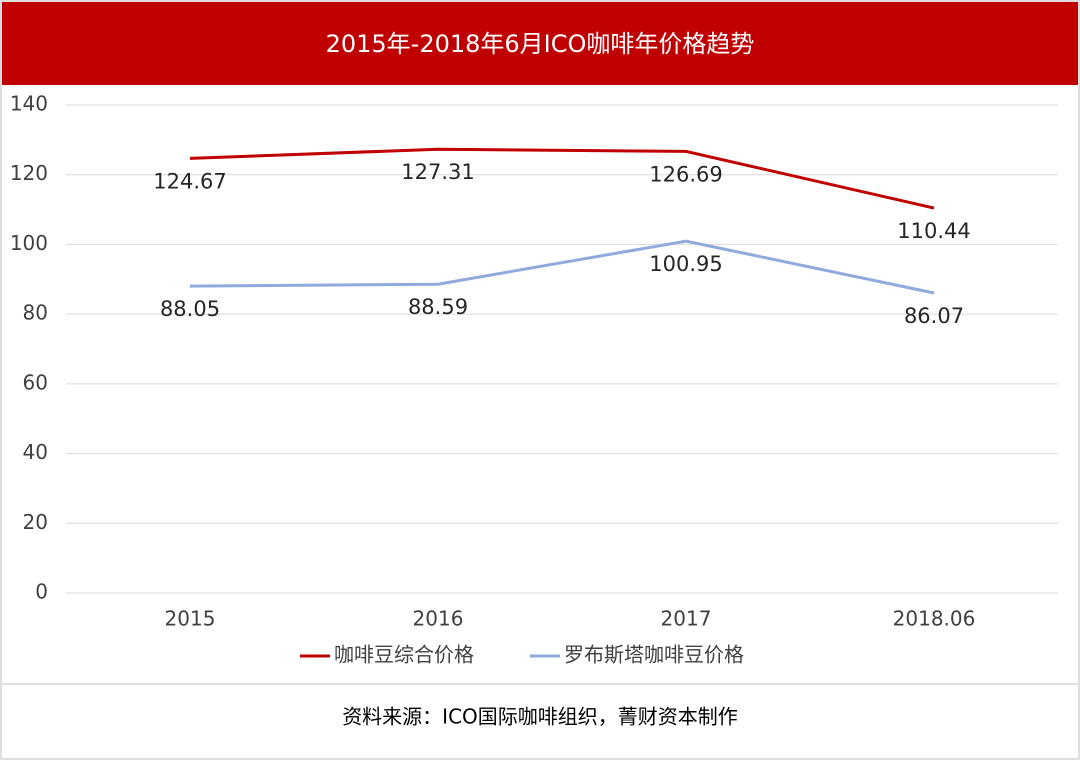  Describe the element at coordinates (190, 619) in the screenshot. I see `x-tick-label: 2015` at that location.